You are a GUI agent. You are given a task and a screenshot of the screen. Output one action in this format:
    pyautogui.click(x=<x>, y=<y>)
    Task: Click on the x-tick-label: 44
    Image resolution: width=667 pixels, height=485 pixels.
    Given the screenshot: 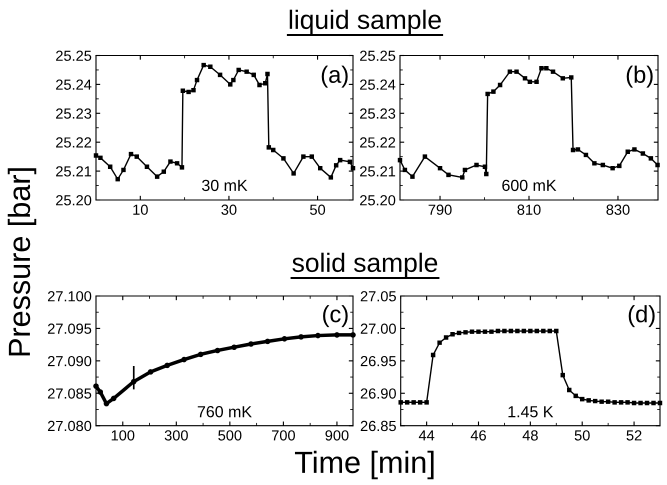 What is the action you would take?
    pyautogui.click(x=426, y=435)
    